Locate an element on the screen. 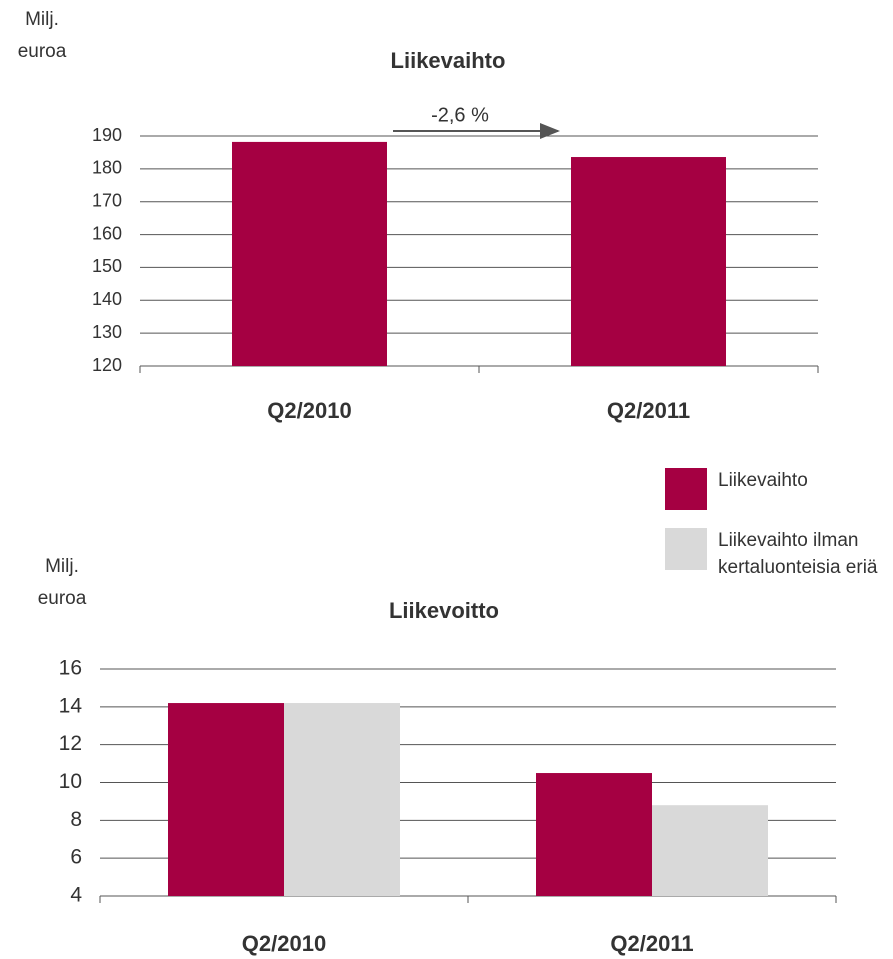  legend-label: Liikevaihto ilman kertaluonteisia eriä is located at coordinates (798, 554).